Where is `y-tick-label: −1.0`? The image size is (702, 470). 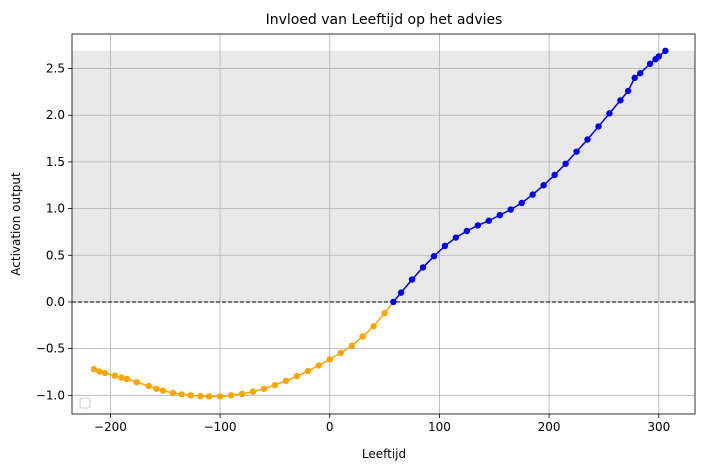
y-tick-label: −1.0 is located at coordinates (50, 395).